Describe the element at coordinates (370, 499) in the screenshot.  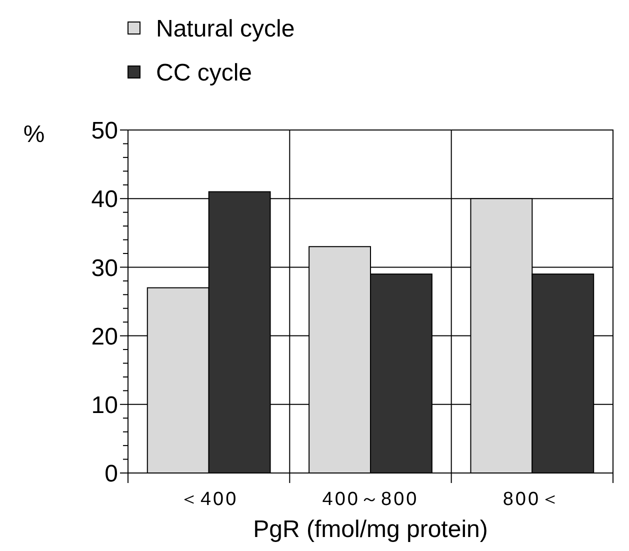
I see `x-tick-label: 400～800` at that location.